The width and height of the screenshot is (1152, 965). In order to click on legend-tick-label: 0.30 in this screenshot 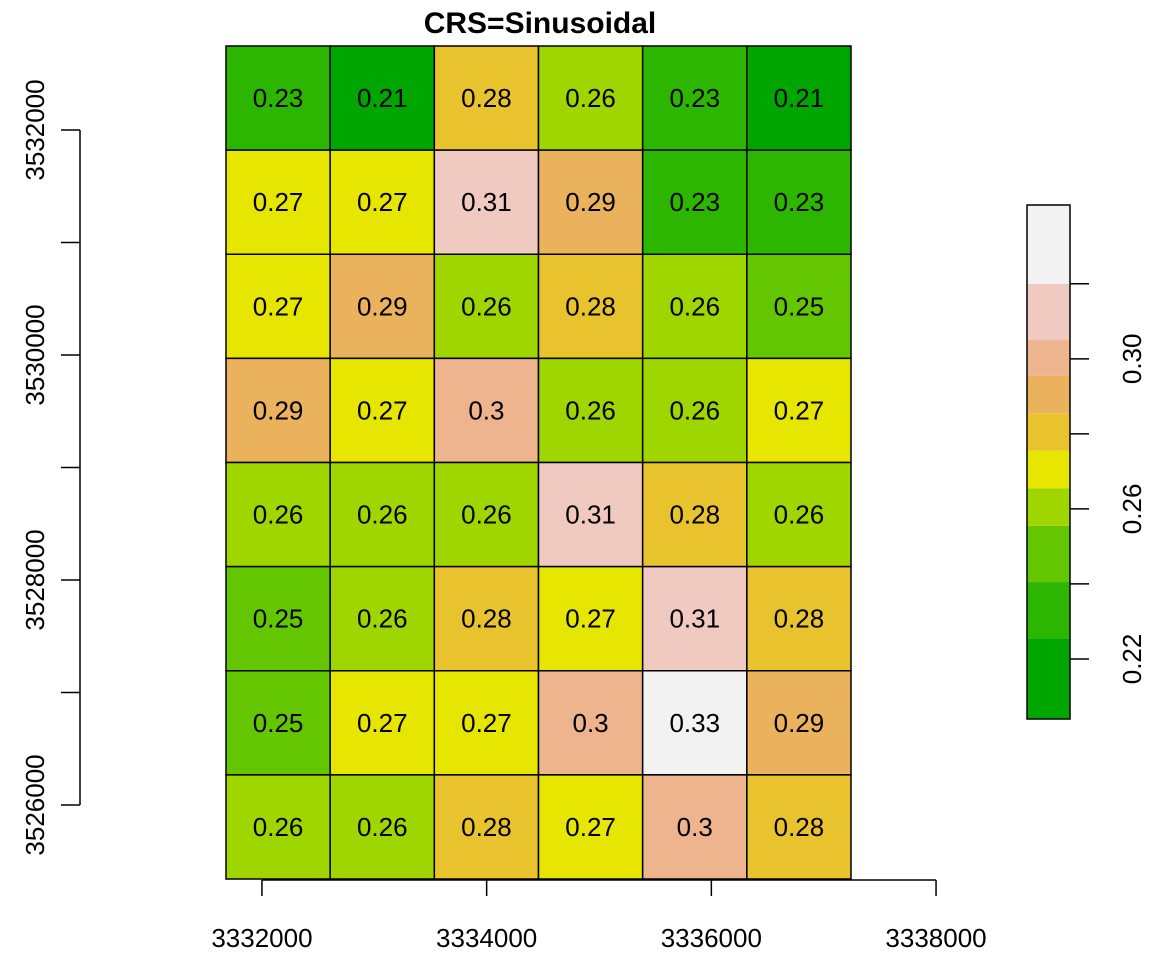, I will do `click(1132, 359)`.